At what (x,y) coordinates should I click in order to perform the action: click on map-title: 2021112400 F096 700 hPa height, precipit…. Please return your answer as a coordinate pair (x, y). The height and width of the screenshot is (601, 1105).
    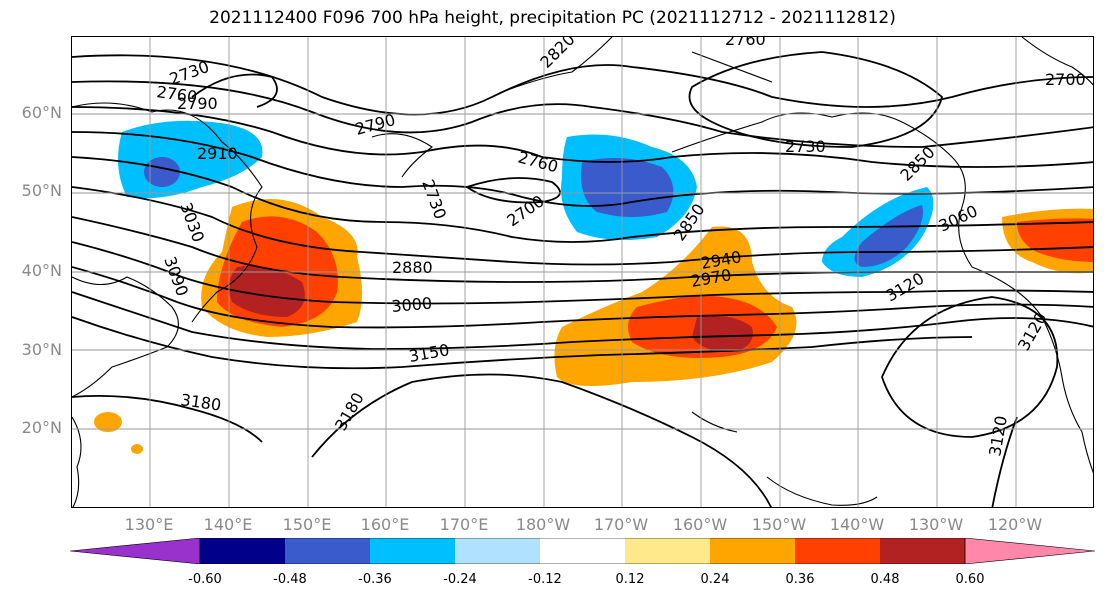
    Looking at the image, I should click on (552, 18).